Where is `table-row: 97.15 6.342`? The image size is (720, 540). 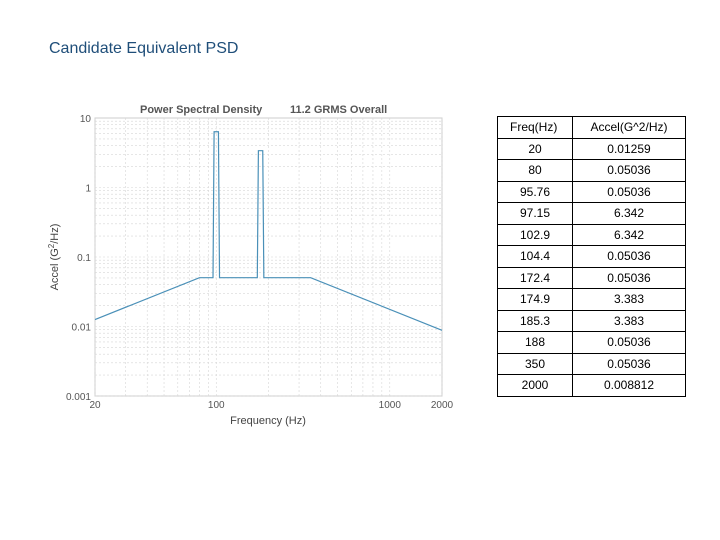 table-row: 97.15 6.342 is located at coordinates (591, 213).